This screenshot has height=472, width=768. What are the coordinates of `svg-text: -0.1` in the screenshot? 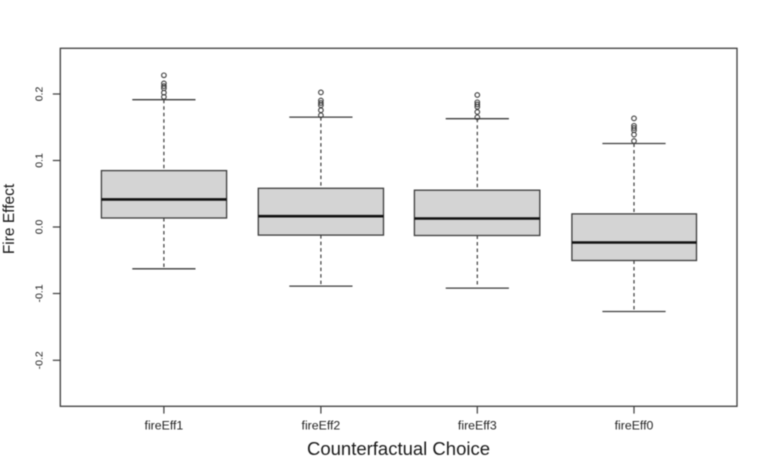 It's located at (40, 293).